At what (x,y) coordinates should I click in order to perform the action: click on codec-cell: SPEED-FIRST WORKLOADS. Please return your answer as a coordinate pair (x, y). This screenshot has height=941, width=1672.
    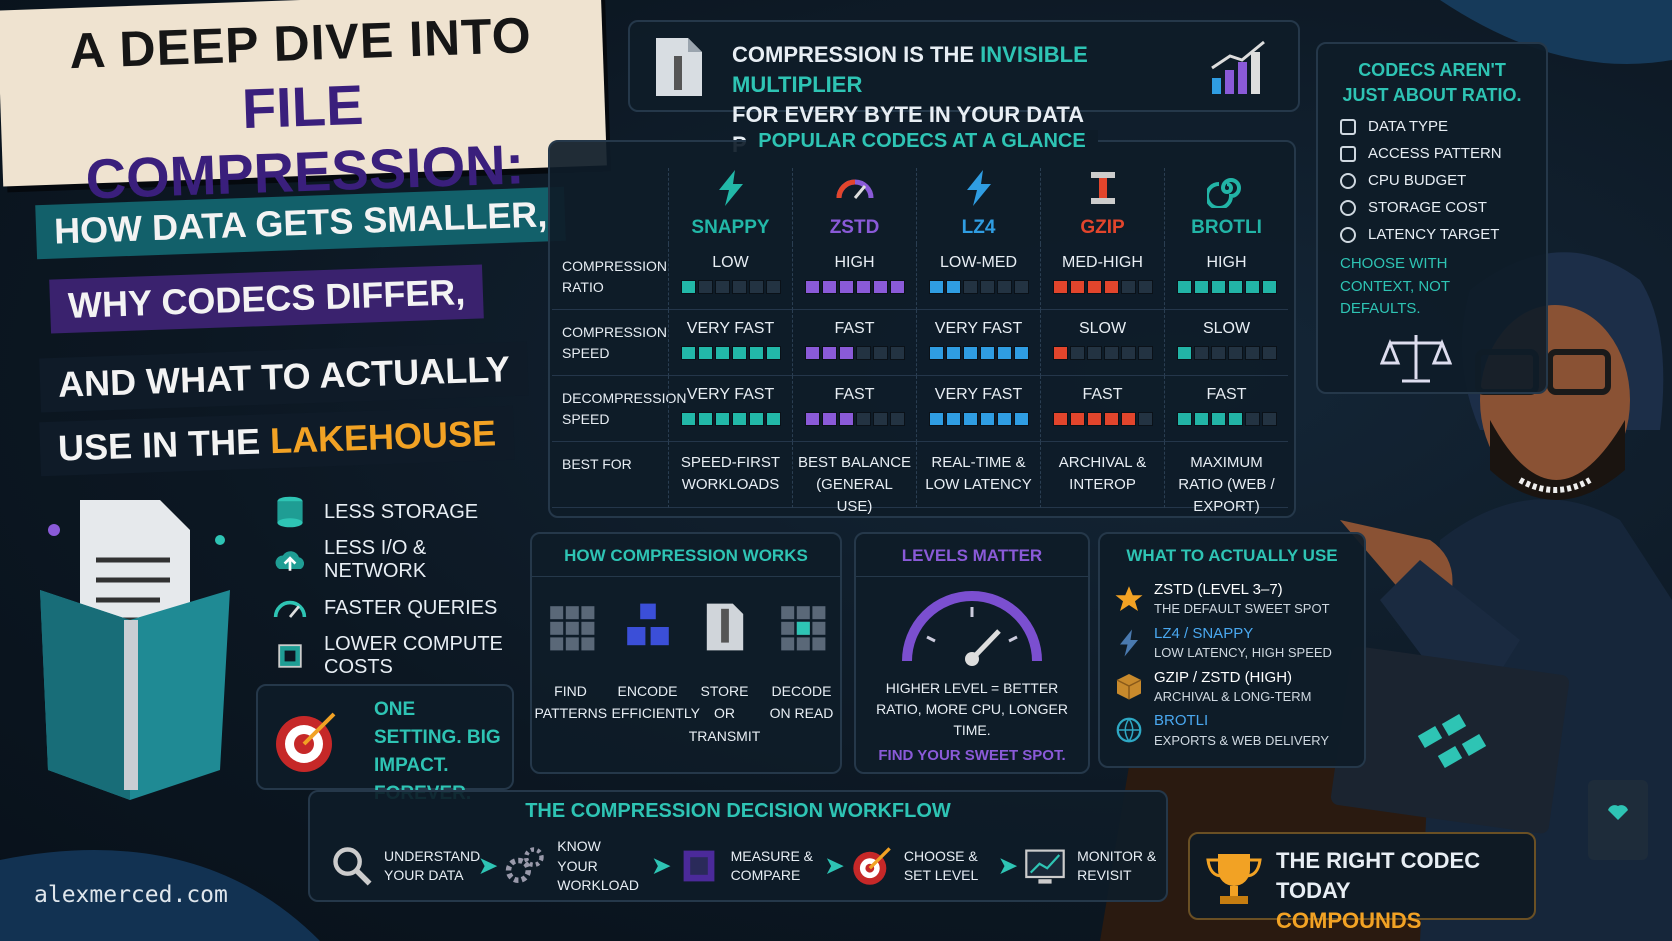
    Looking at the image, I should click on (730, 475).